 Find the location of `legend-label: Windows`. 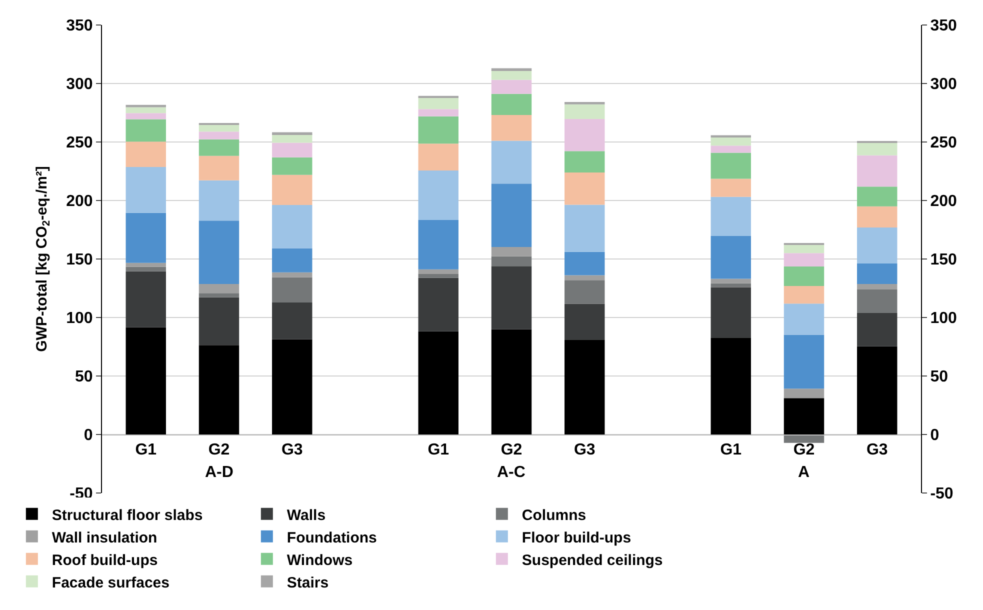

legend-label: Windows is located at coordinates (319, 560).